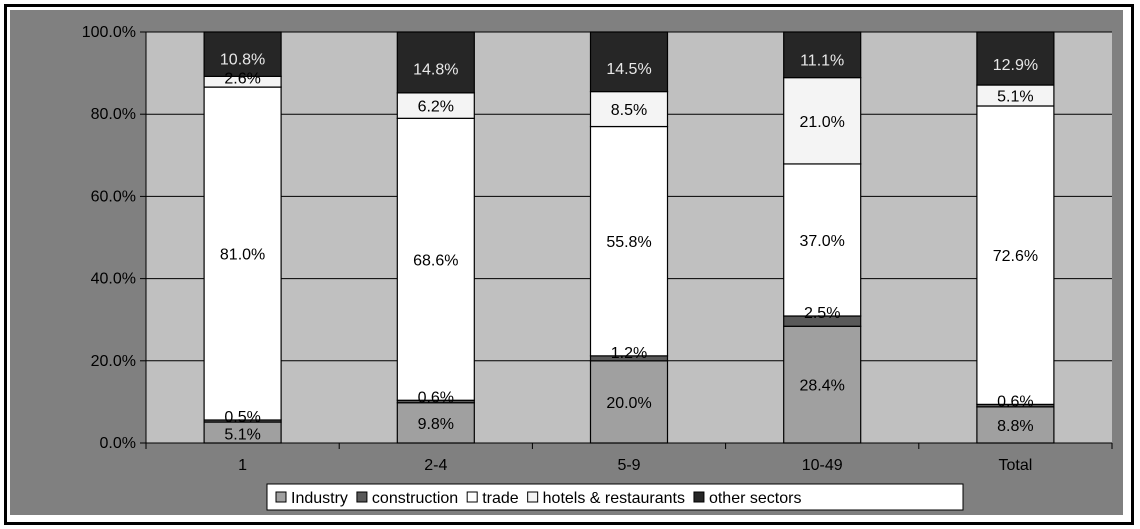  I want to click on data-label: 68.6%, so click(435, 260).